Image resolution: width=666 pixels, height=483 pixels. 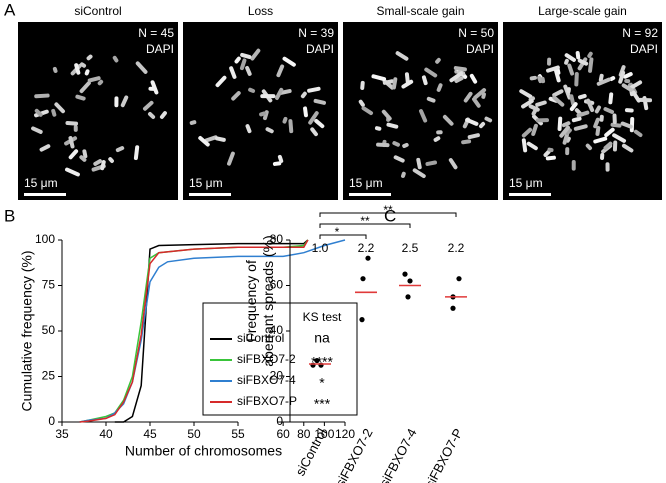 I want to click on legend-stat: ***, so click(x=322, y=404).